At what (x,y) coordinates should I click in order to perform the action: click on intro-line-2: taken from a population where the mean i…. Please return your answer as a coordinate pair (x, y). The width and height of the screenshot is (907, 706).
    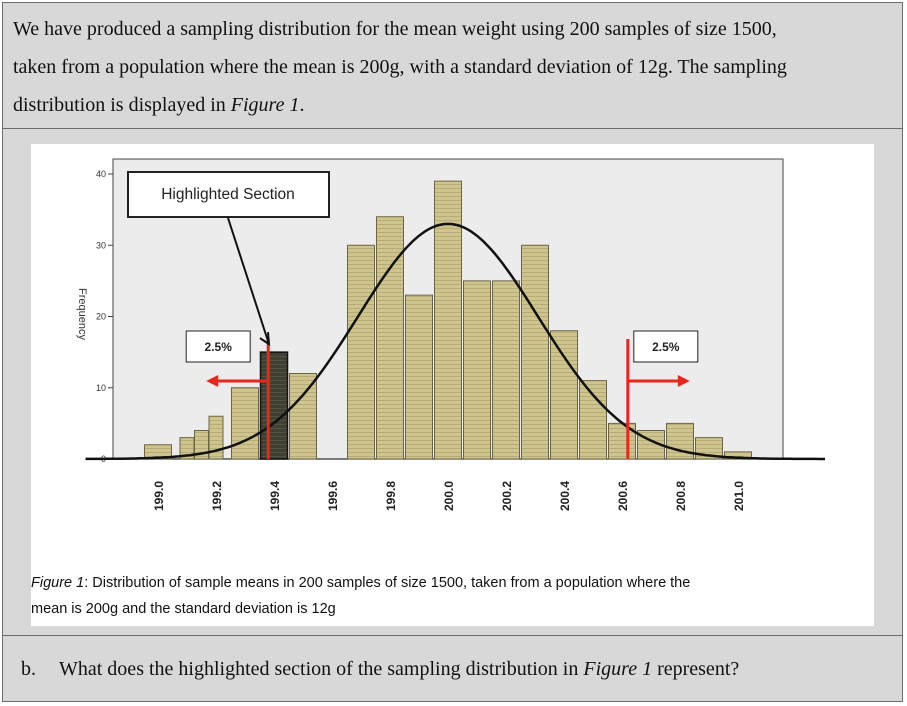
    Looking at the image, I should click on (400, 67).